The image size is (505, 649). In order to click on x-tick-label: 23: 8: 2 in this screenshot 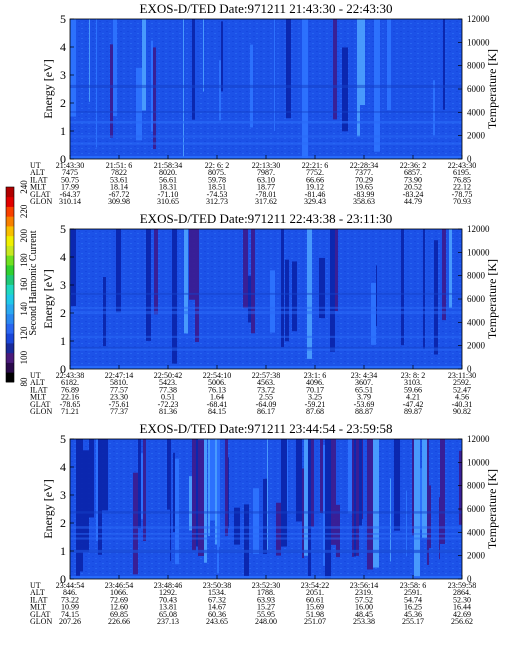, I will do `click(413, 375)`.